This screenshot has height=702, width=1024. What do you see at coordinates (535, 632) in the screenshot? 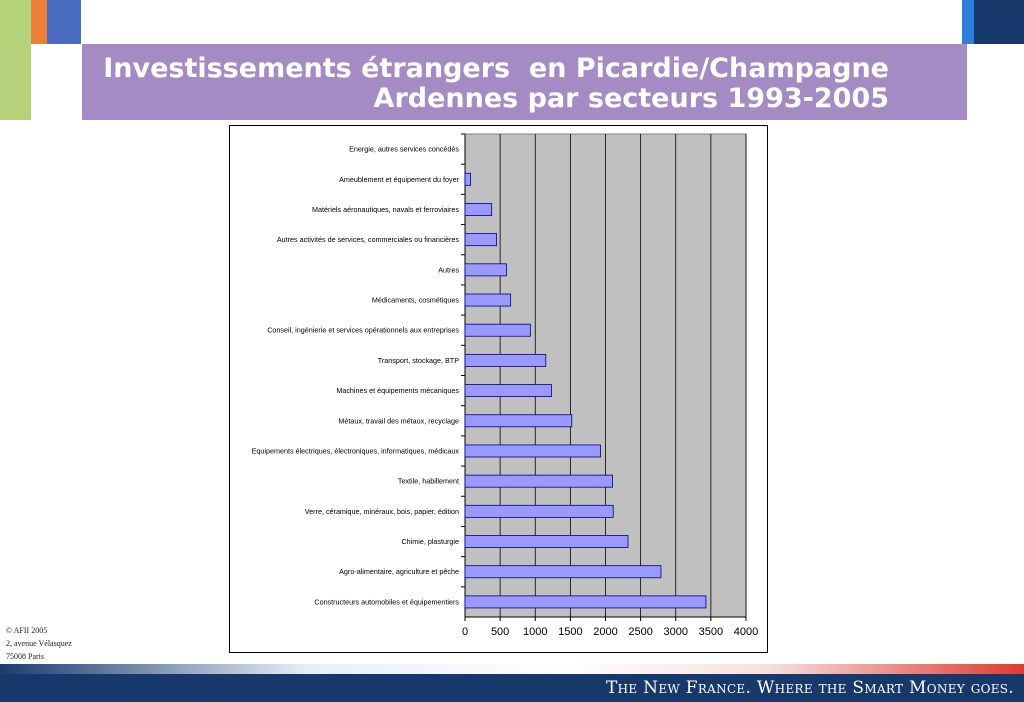
I see `x-tick-label: 1000` at bounding box center [535, 632].